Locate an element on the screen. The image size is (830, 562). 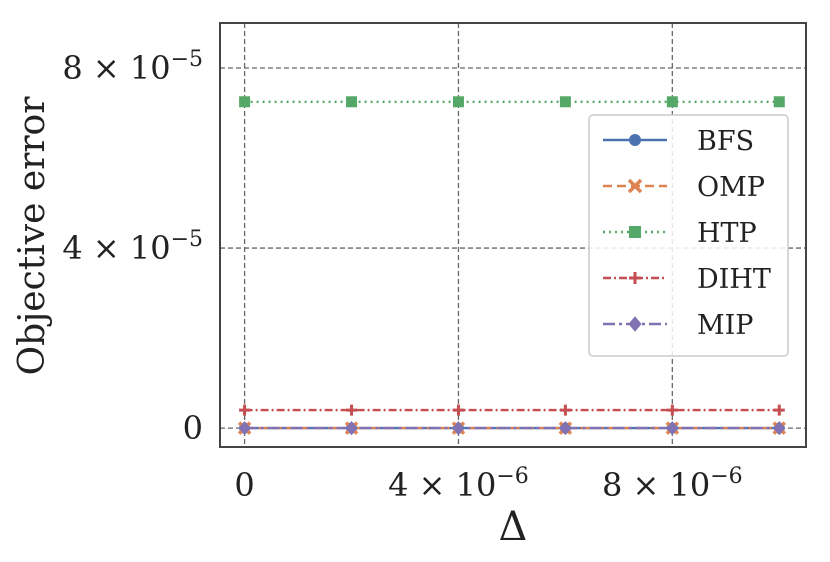
marker-circle is located at coordinates (635, 140).